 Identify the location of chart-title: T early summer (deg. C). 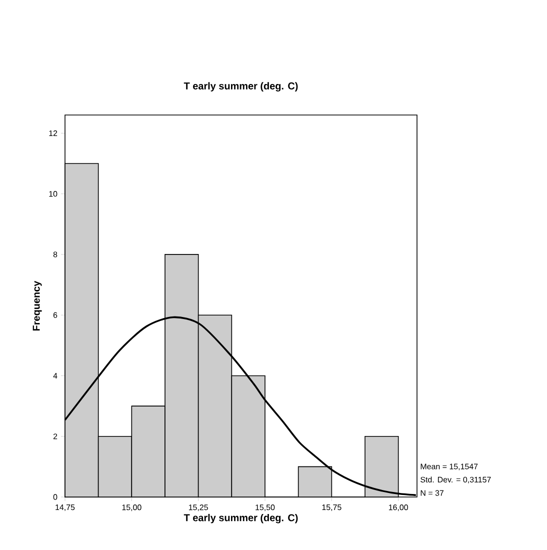
(241, 87).